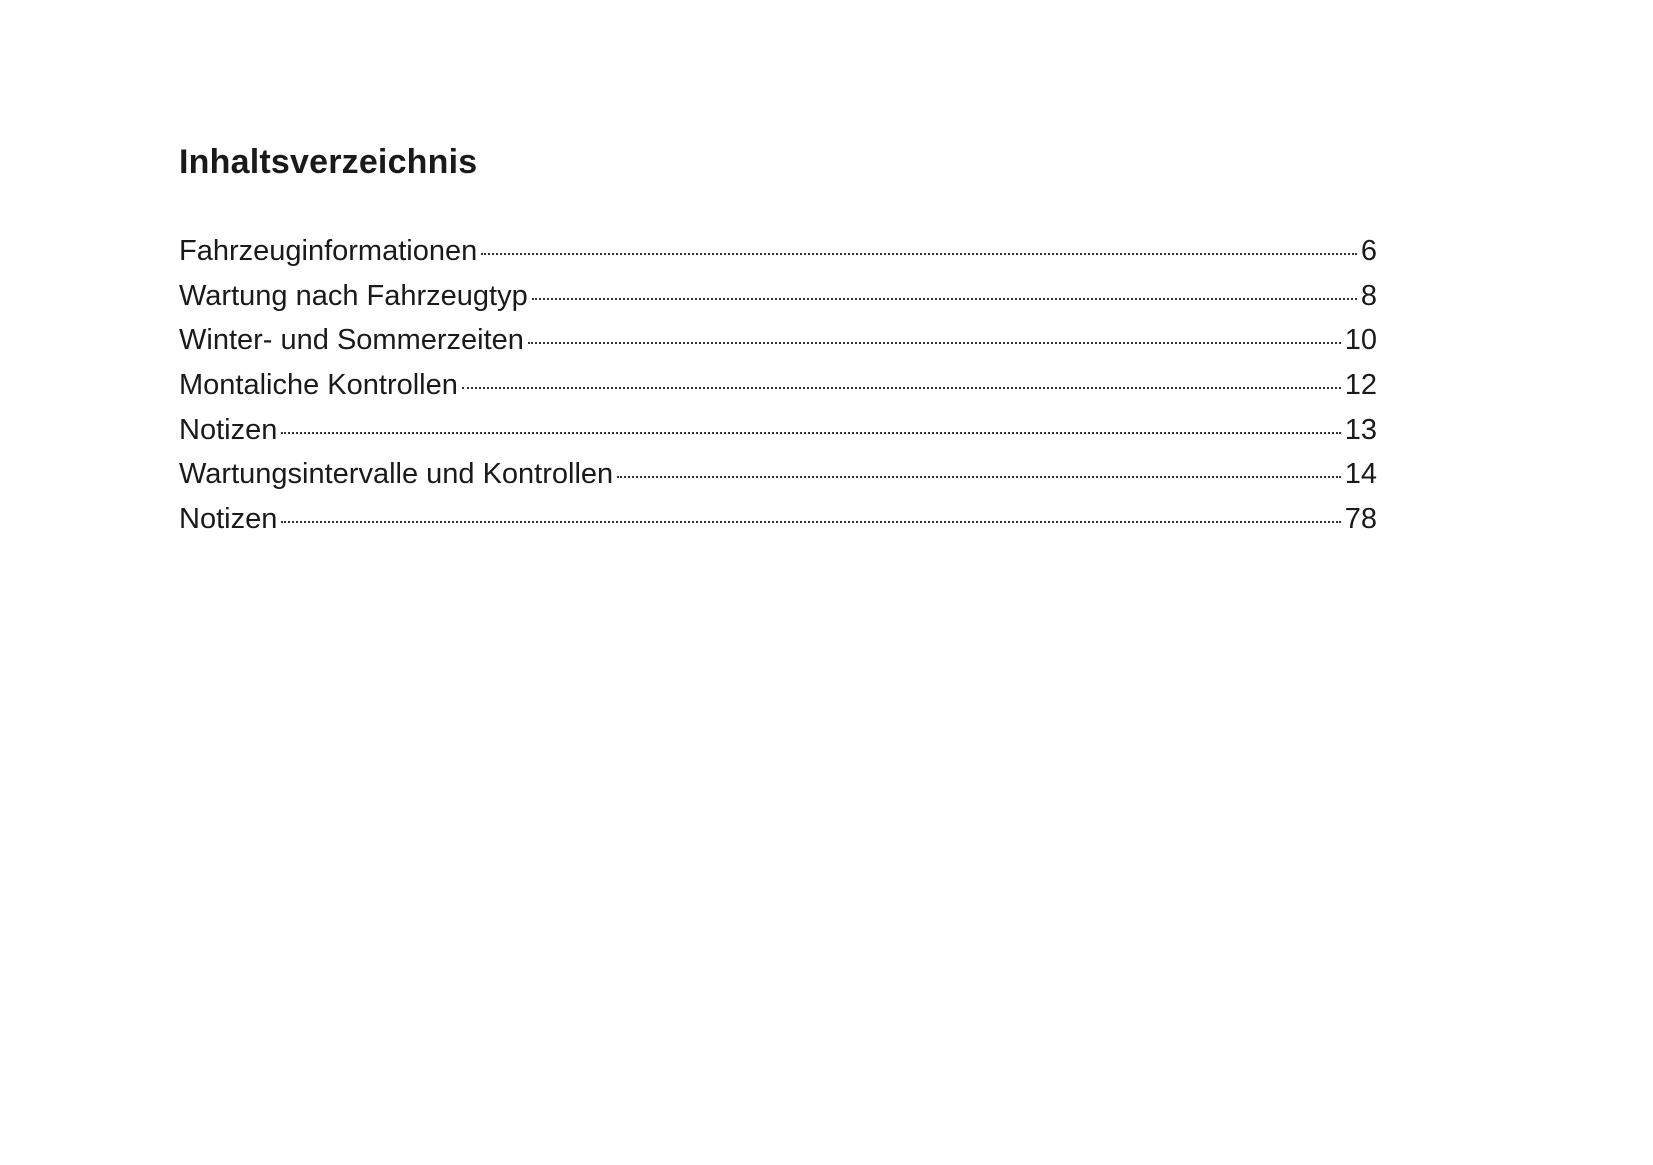 Image resolution: width=1653 pixels, height=1165 pixels. I want to click on toc-entry: Winter- und Sommerzeiten 10, so click(778, 342).